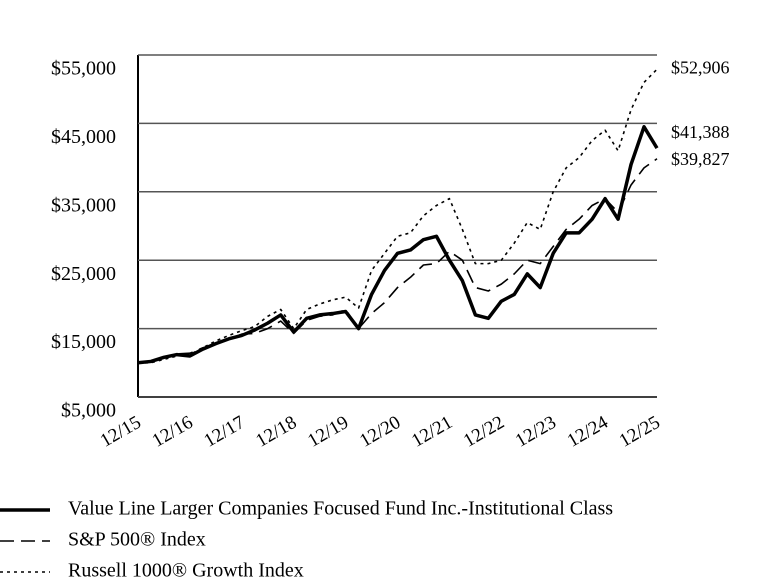  I want to click on y-tick-label: $25,000, so click(83, 274).